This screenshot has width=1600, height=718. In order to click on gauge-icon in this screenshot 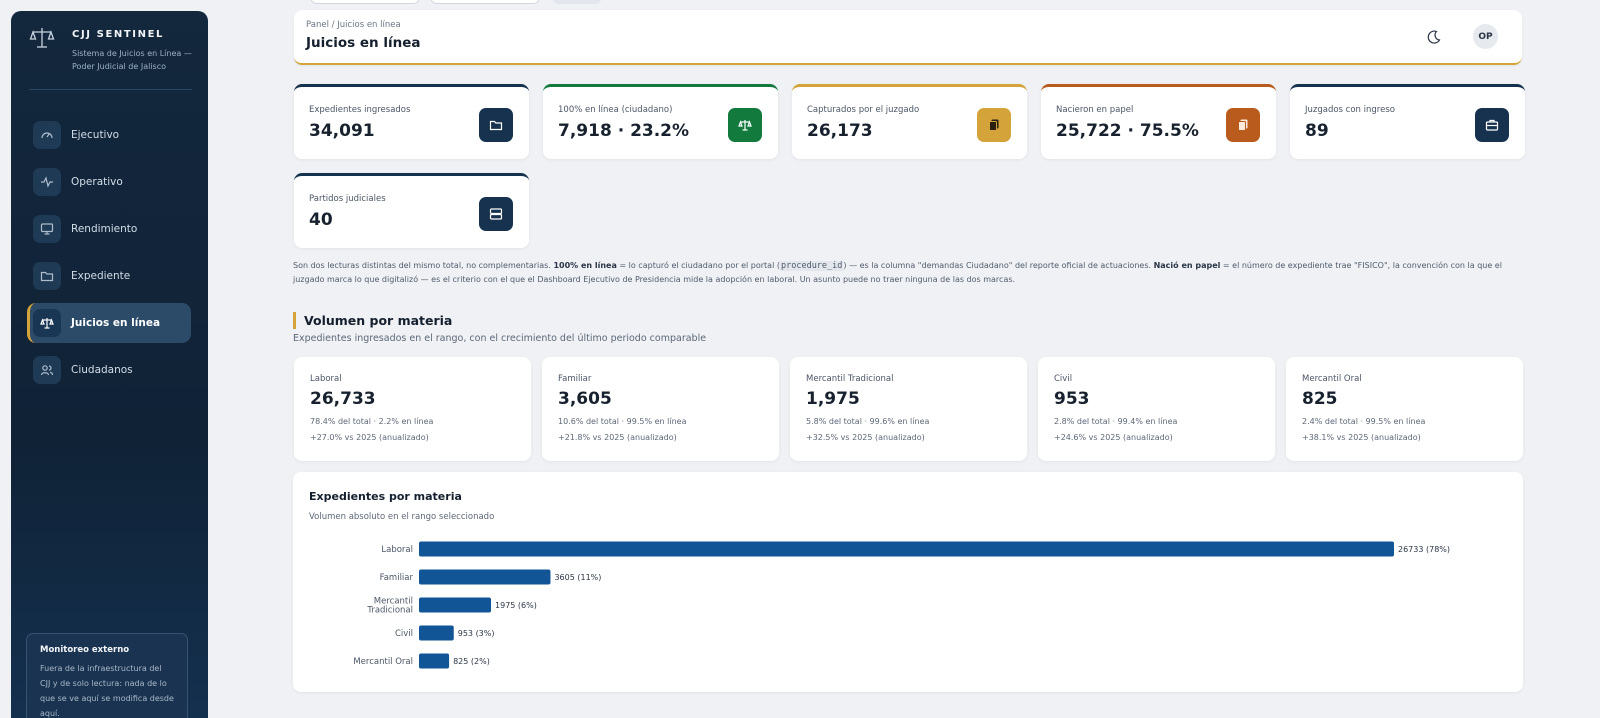, I will do `click(47, 135)`.